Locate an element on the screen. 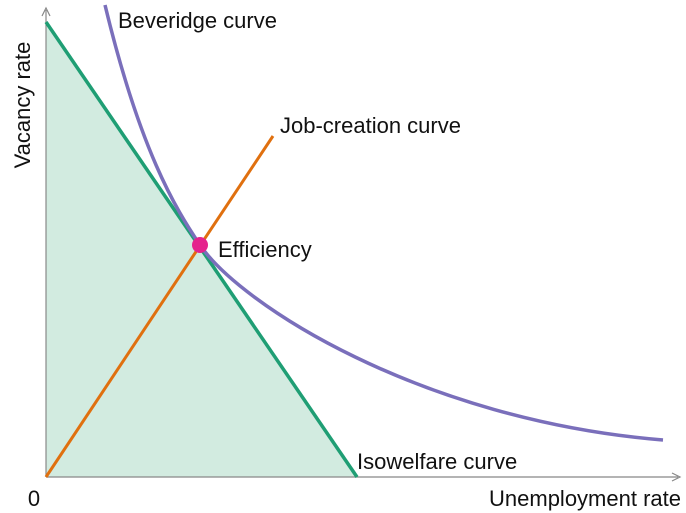  y-axis-arrow is located at coordinates (46, 11).